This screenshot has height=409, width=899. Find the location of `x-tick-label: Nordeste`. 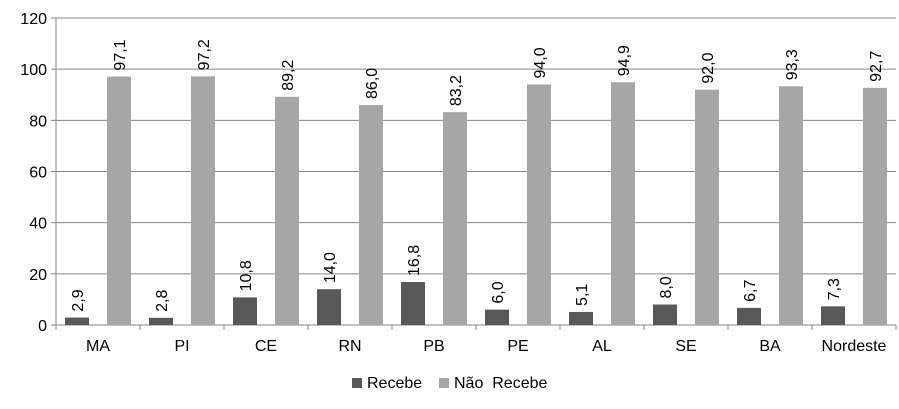

x-tick-label: Nordeste is located at coordinates (854, 346).